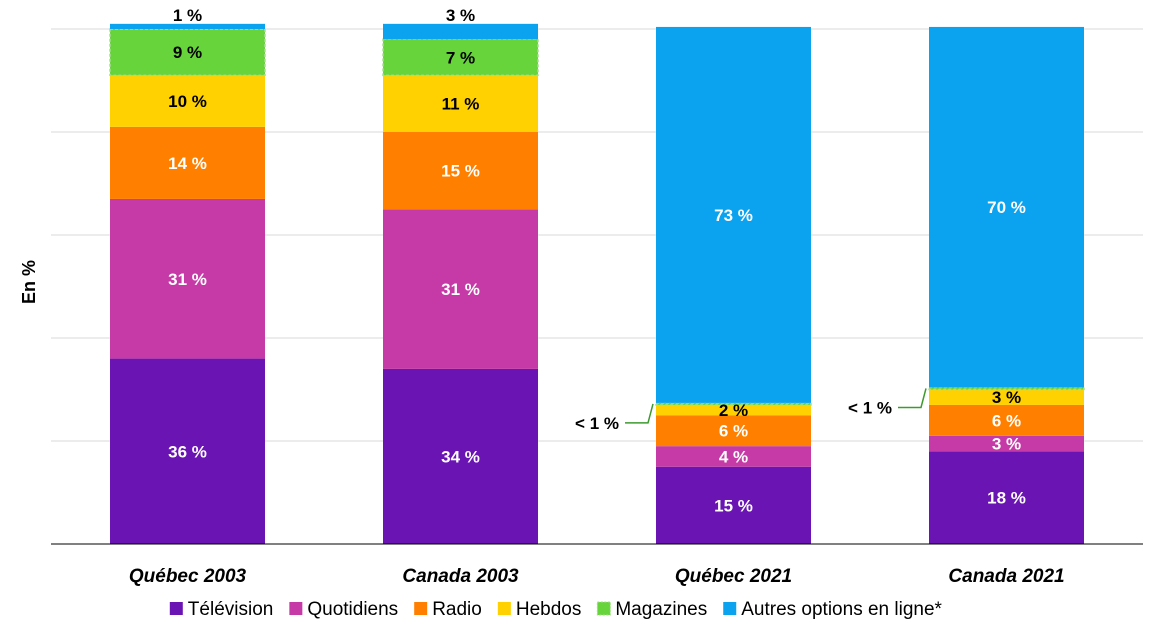  I want to click on segment-value-label: 2 %, so click(733, 410).